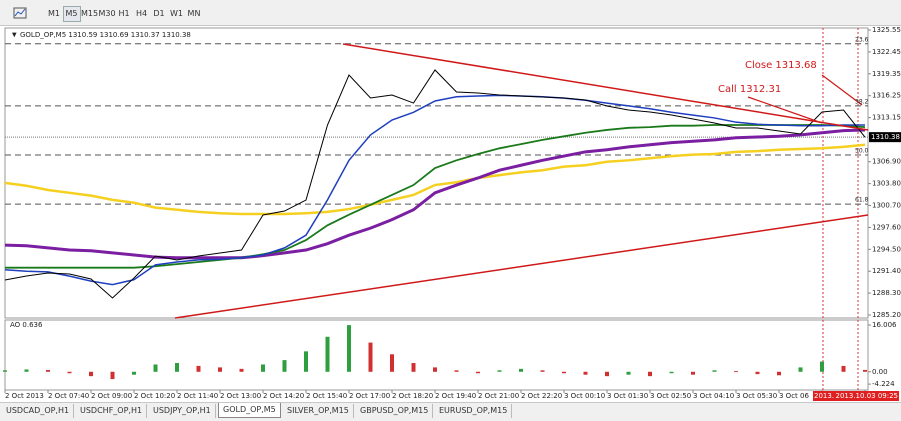  I want to click on x-tick-label: 2 Oct 2013, so click(24, 396).